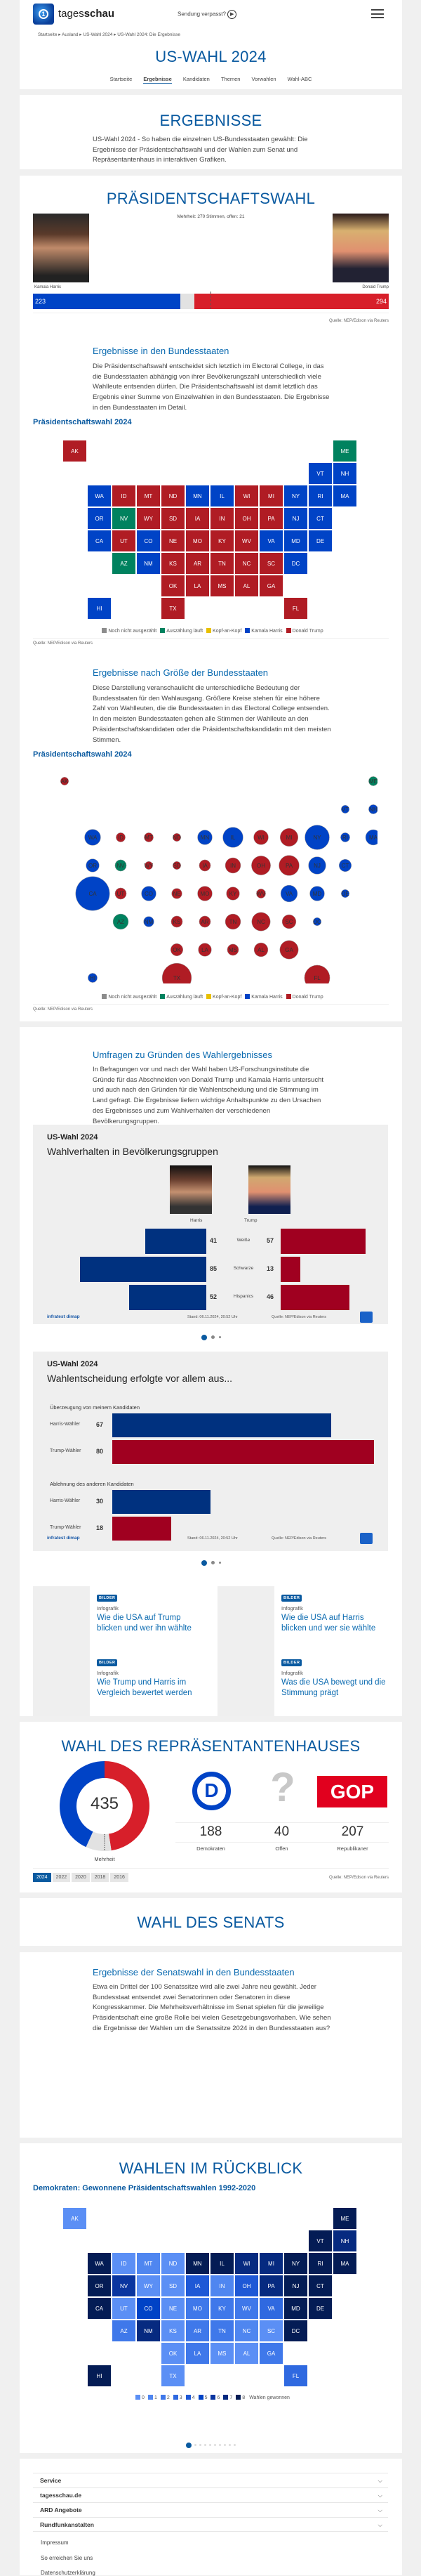 The image size is (421, 2576). Describe the element at coordinates (86, 14) in the screenshot. I see `brand-wordmark: tagesschau` at that location.